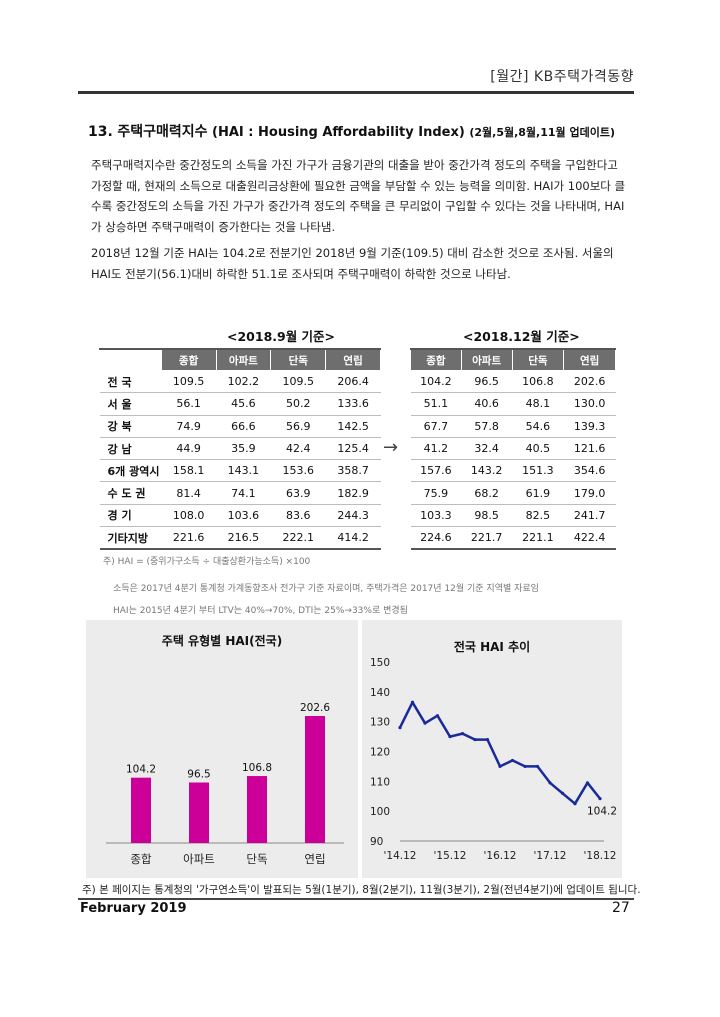  What do you see at coordinates (486, 516) in the screenshot?
I see `table-cell: 98.5` at bounding box center [486, 516].